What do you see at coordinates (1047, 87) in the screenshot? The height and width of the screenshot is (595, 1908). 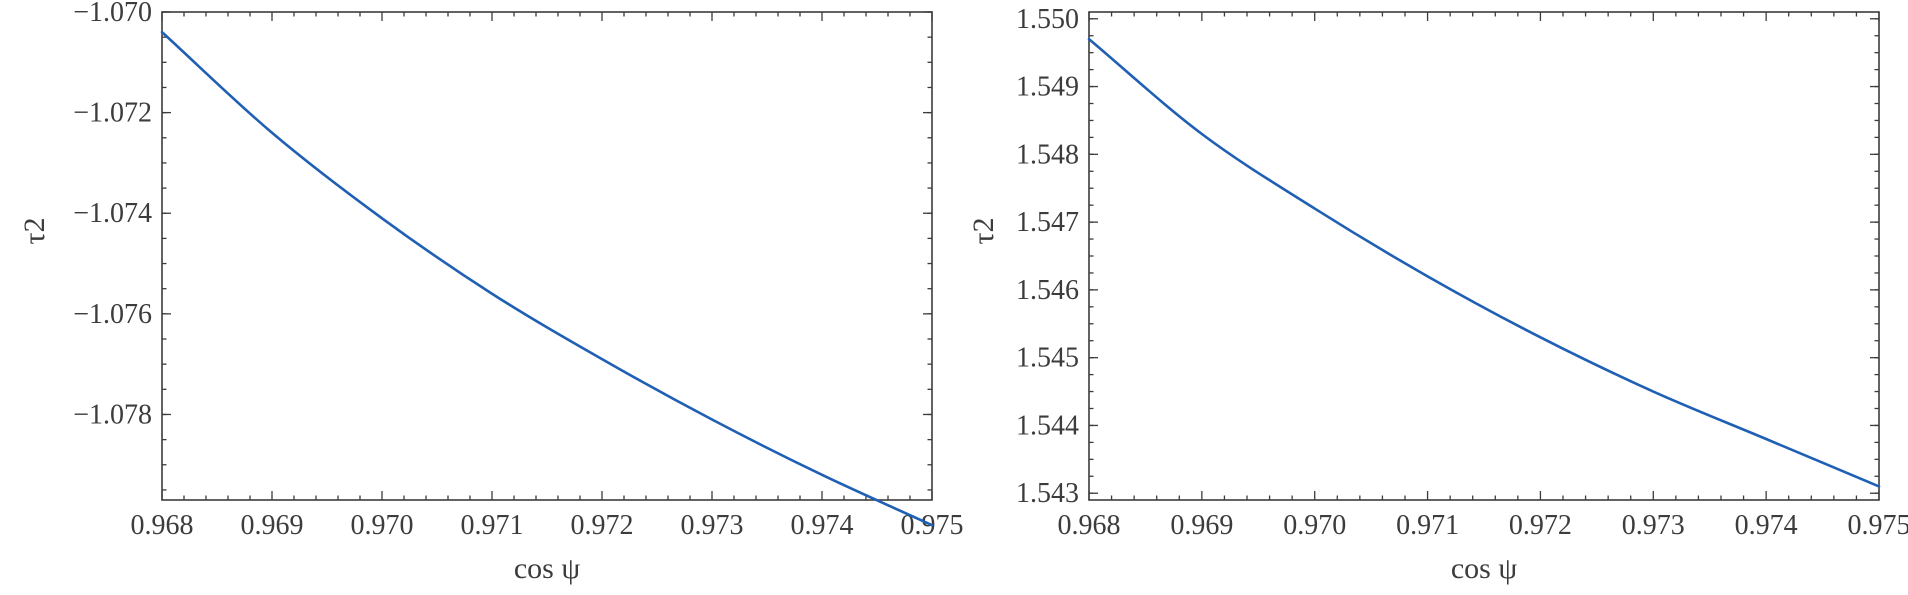 I see `y-tick-label: 1.549` at bounding box center [1047, 87].